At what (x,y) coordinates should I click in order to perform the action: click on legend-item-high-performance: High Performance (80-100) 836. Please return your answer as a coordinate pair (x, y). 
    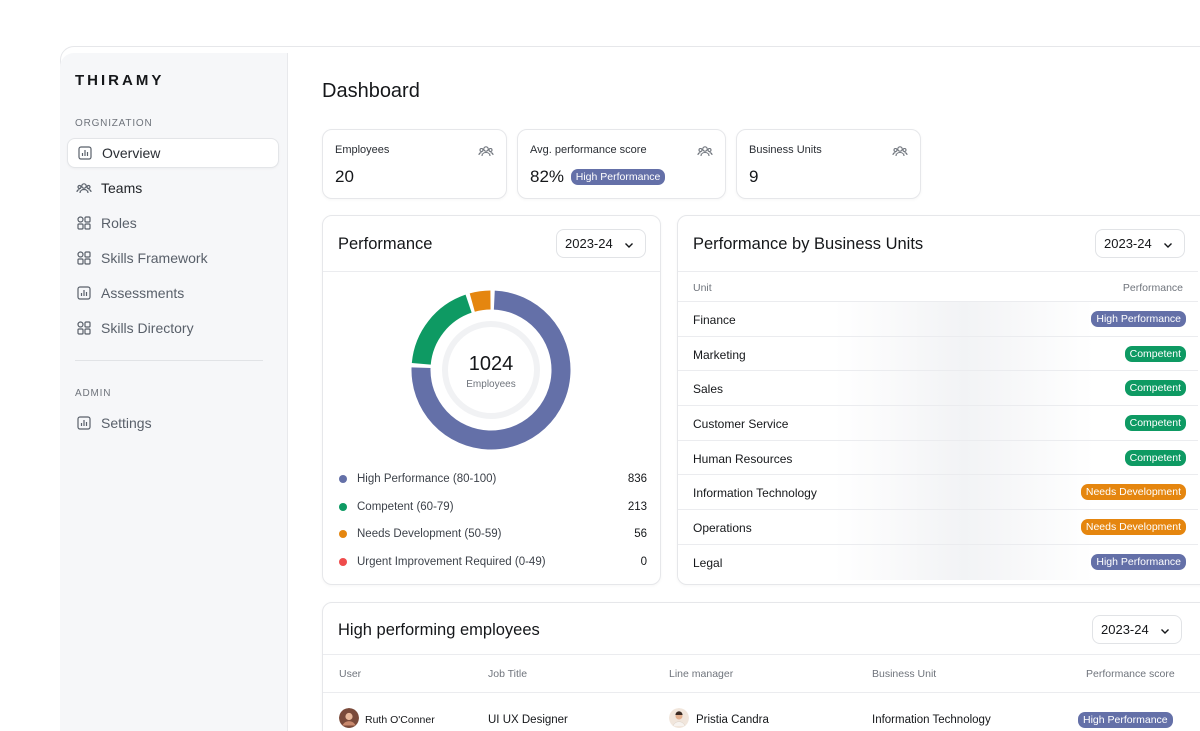
    Looking at the image, I should click on (493, 479).